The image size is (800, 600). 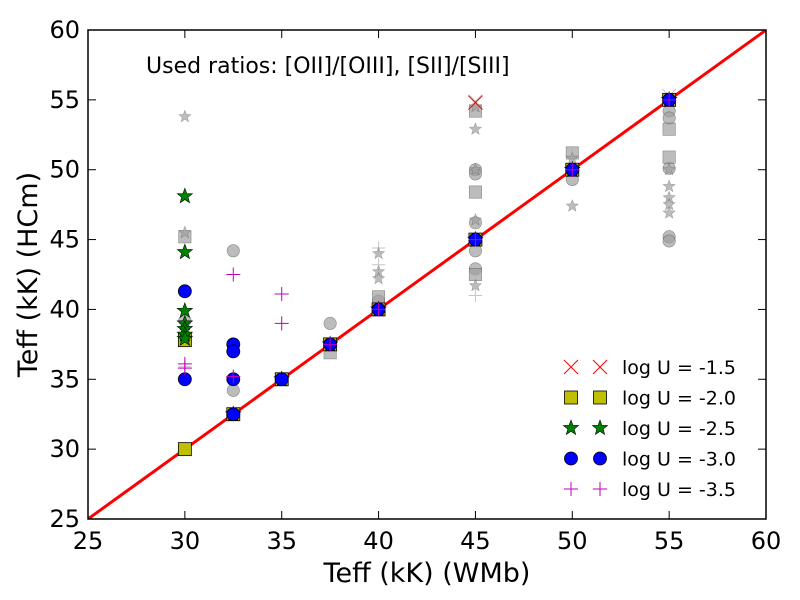 I want to click on y-tick-label: 30, so click(x=64, y=449).